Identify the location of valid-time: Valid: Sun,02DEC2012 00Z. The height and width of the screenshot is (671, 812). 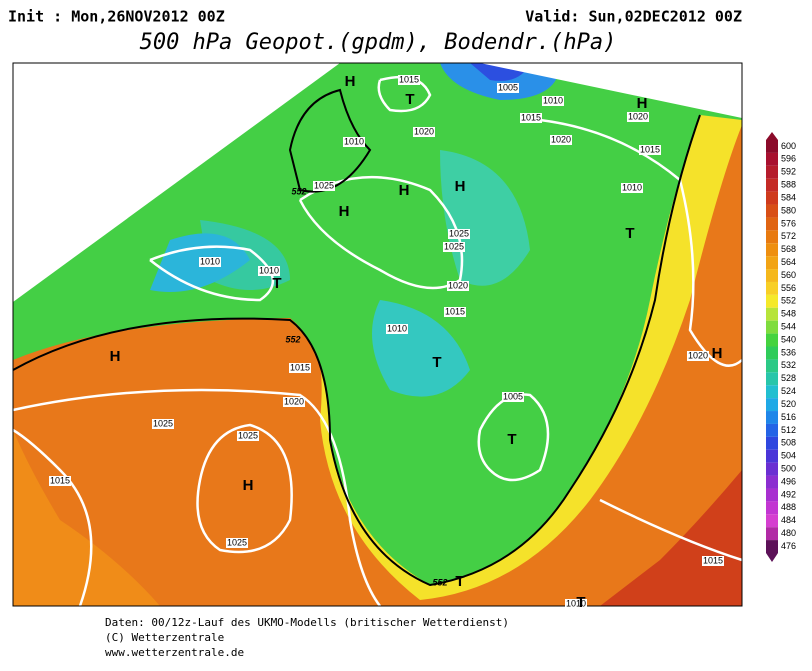
(633, 17).